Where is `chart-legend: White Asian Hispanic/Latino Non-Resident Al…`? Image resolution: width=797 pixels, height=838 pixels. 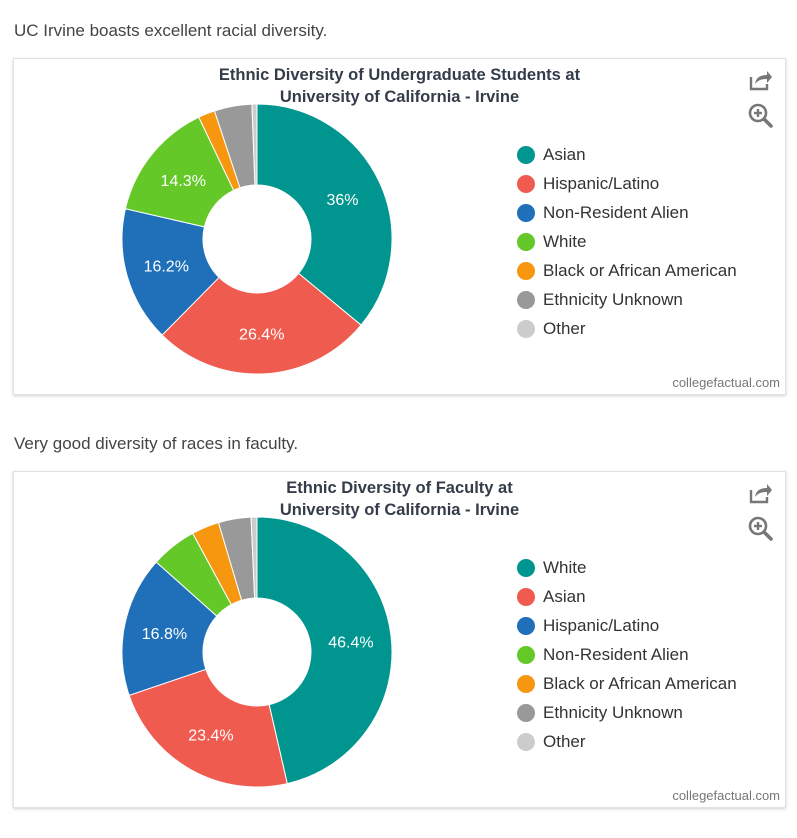
chart-legend: White Asian Hispanic/Latino Non-Resident Al… is located at coordinates (627, 654).